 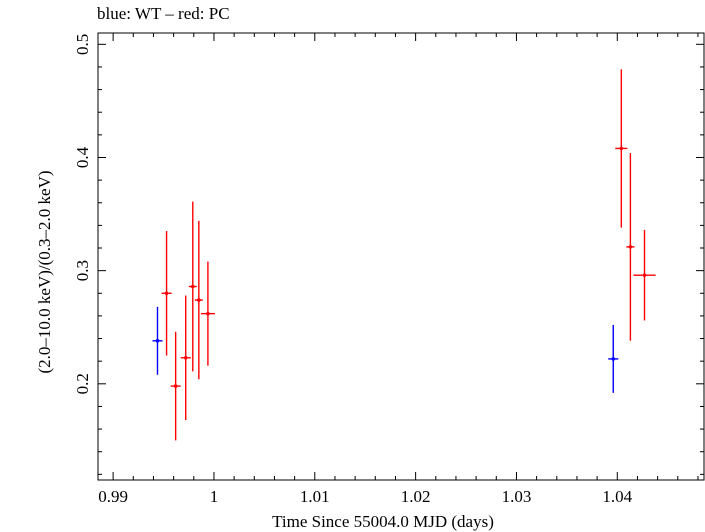 I want to click on x-tick-label: 1.02, so click(x=416, y=496).